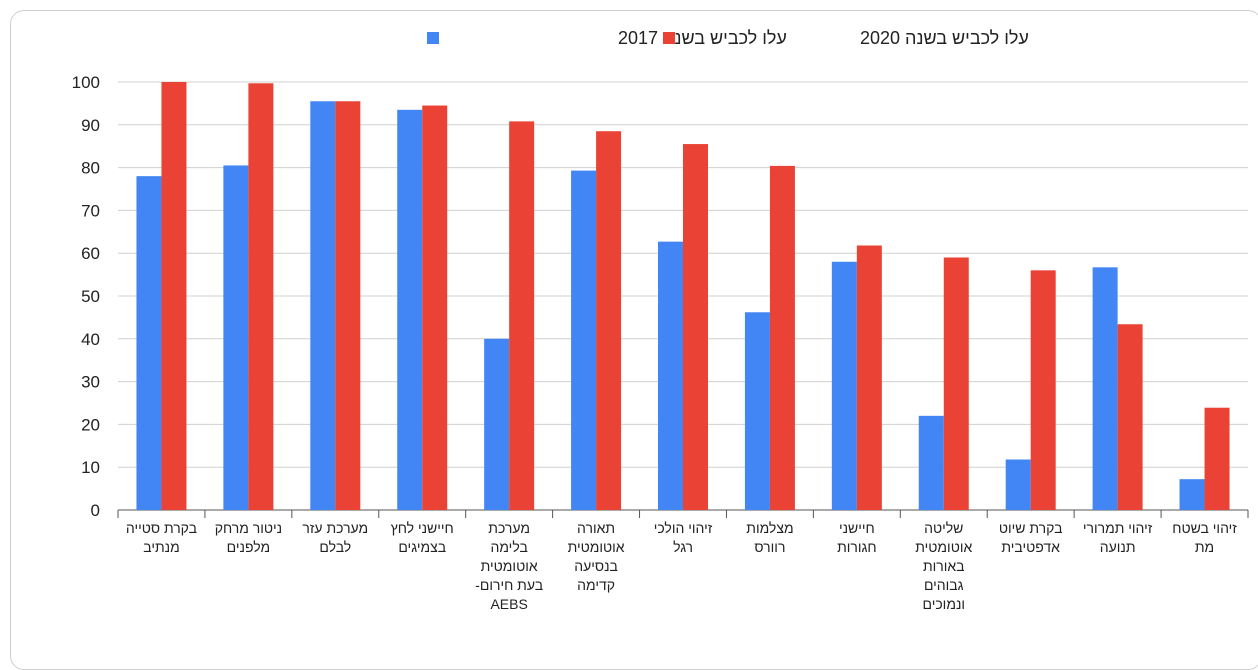 Image resolution: width=1258 pixels, height=670 pixels. What do you see at coordinates (90, 296) in the screenshot?
I see `y-tick-label: 50` at bounding box center [90, 296].